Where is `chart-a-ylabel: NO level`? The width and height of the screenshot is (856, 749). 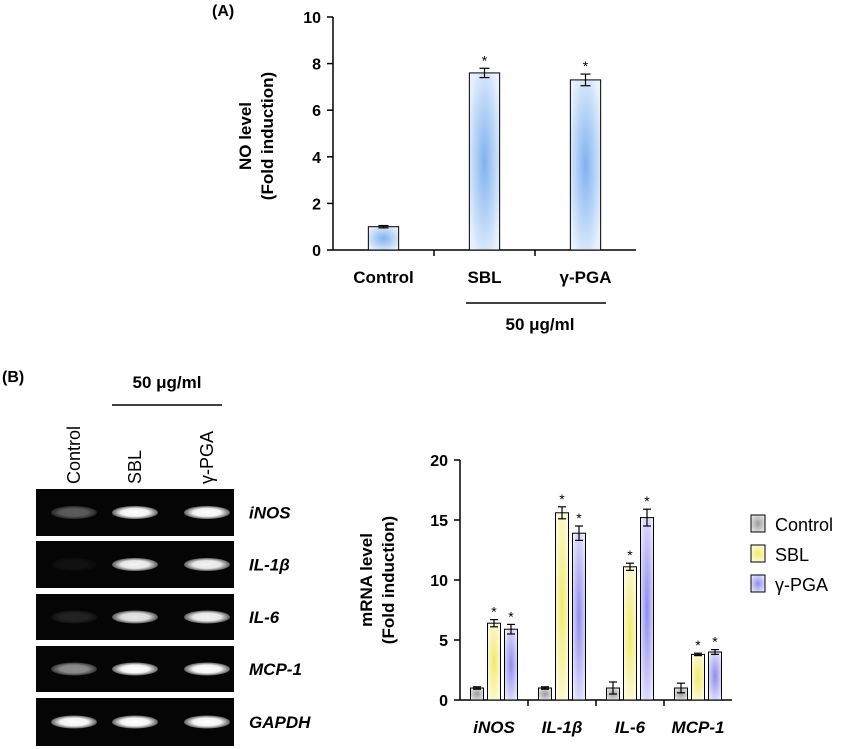 chart-a-ylabel: NO level is located at coordinates (245, 136).